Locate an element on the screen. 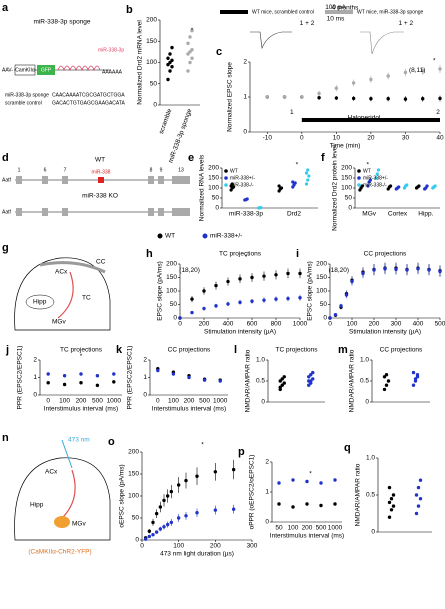 Image resolution: width=445 pixels, height=609 pixels. x-axis-label: Time (min) is located at coordinates (345, 146).